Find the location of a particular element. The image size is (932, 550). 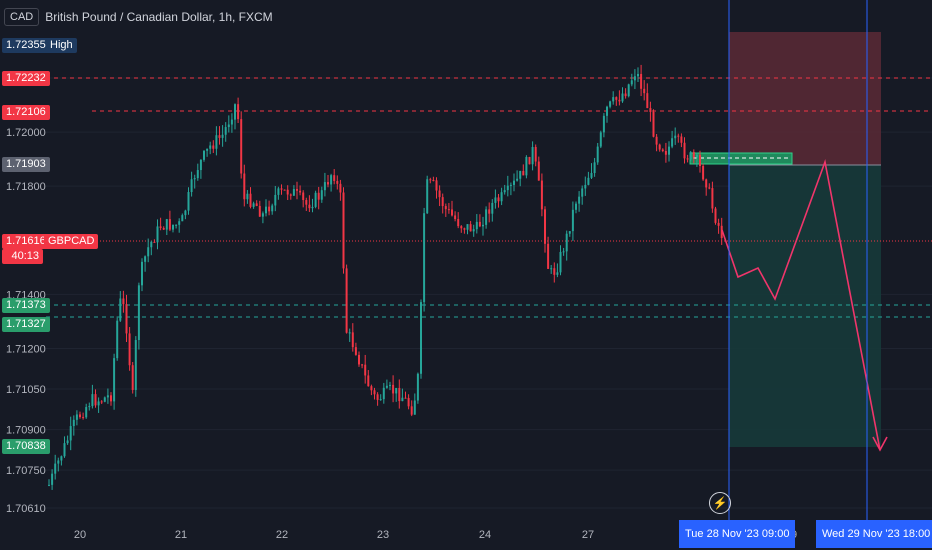

x-axis-ticks: 20212223242729 is located at coordinates (435, 535).